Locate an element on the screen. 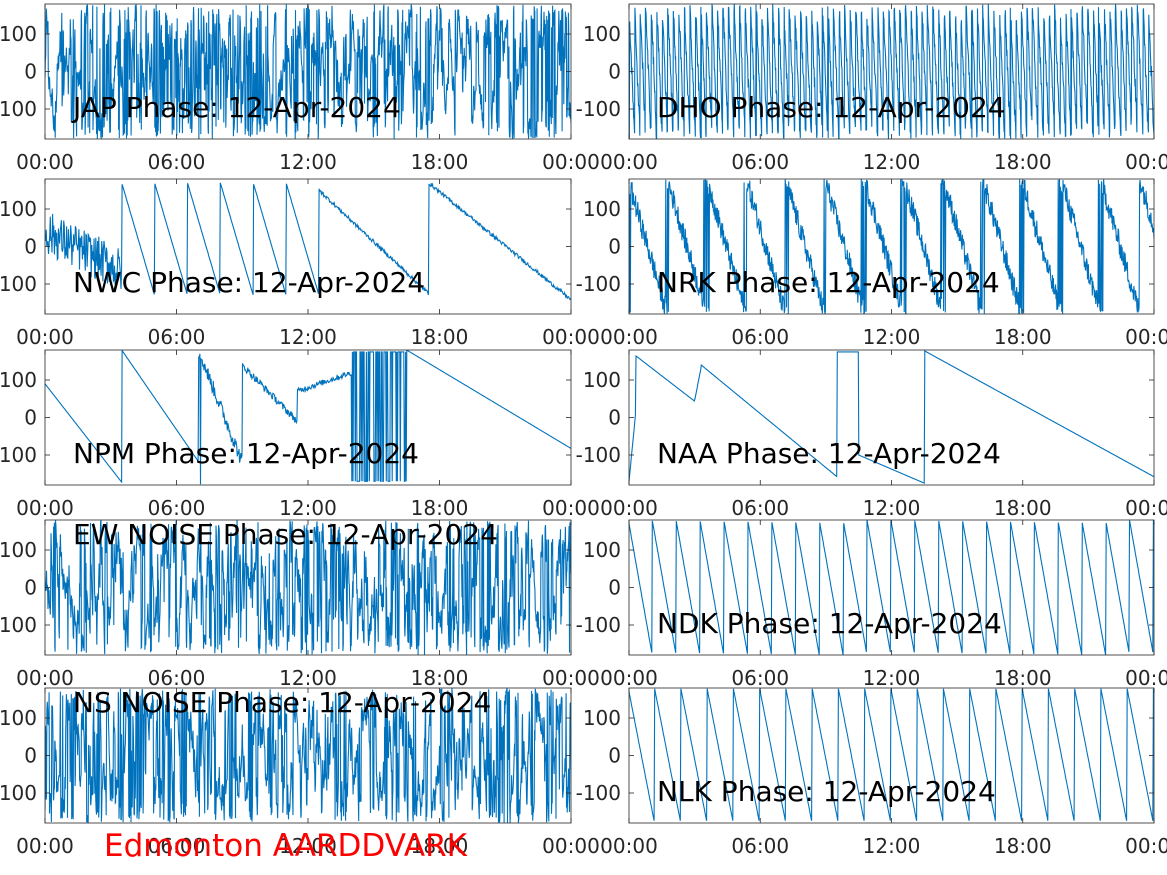  panel-title: NDK Phase: 12-Apr-2024 is located at coordinates (829, 623).